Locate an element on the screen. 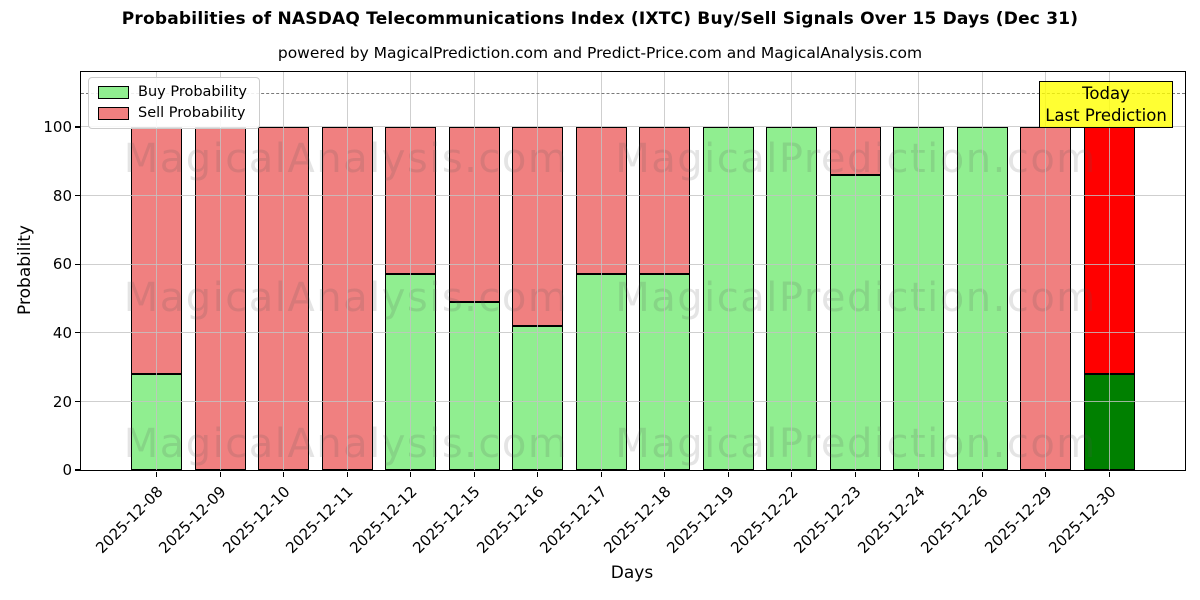 The image size is (1200, 600). x-tick-label: 2025-12-09 is located at coordinates (192, 520).